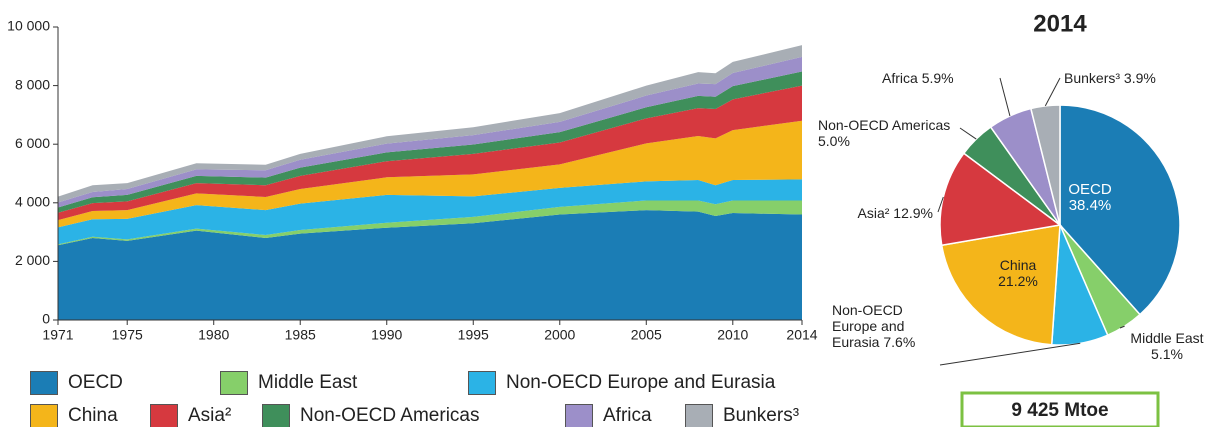 The height and width of the screenshot is (427, 1206). What do you see at coordinates (210, 415) in the screenshot?
I see `legend-label: Asia²` at bounding box center [210, 415].